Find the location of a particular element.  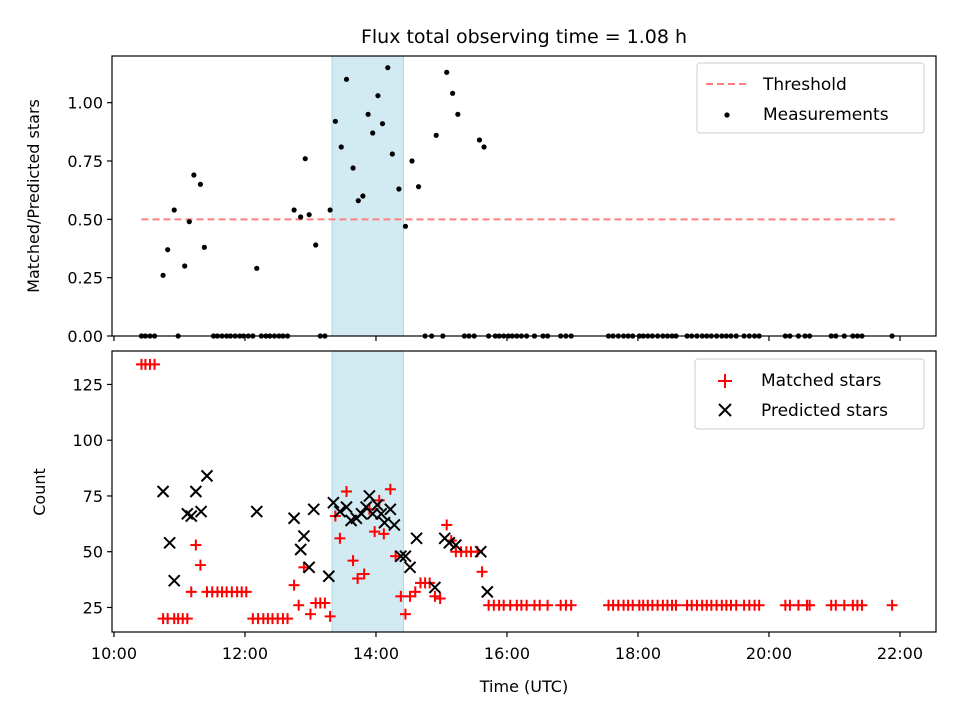

x-axis-label: Time (UTC) is located at coordinates (523, 686).